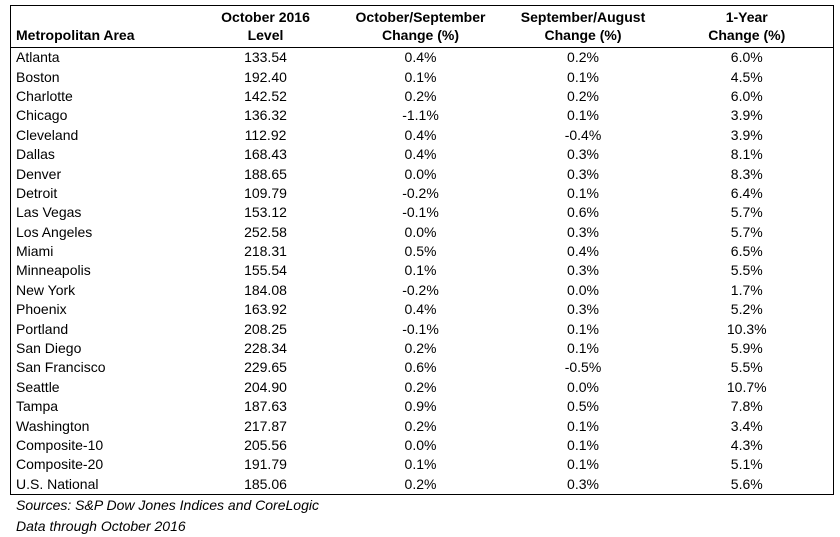  What do you see at coordinates (265, 445) in the screenshot?
I see `level-cell: 205.56` at bounding box center [265, 445].